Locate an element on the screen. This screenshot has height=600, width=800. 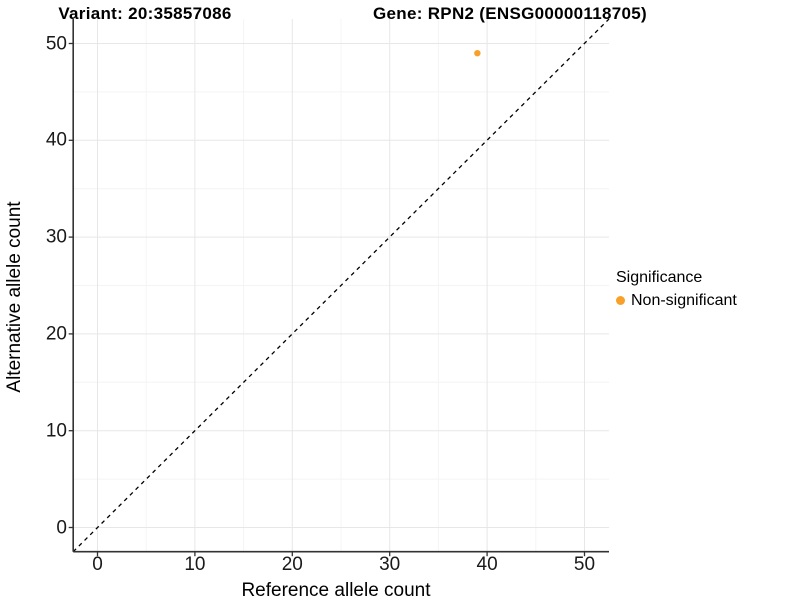
data-point is located at coordinates (477, 53).